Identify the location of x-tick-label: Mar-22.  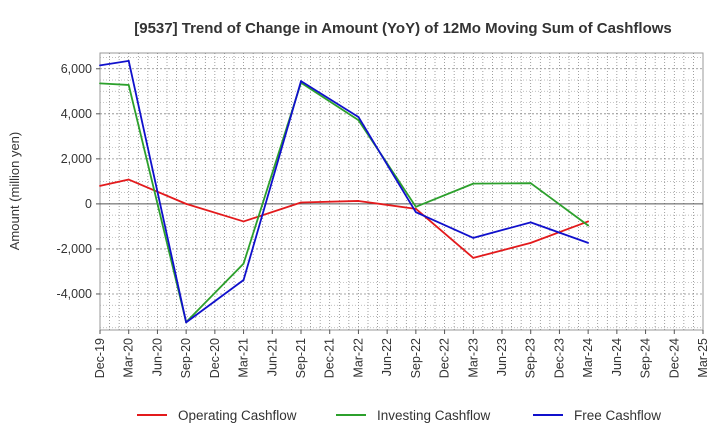
(358, 358).